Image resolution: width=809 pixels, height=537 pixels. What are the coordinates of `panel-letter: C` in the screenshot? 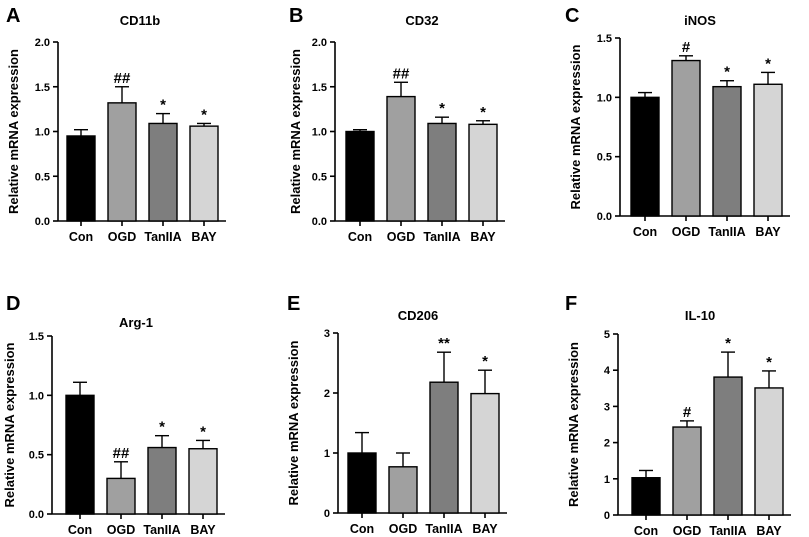 It's located at (572, 16).